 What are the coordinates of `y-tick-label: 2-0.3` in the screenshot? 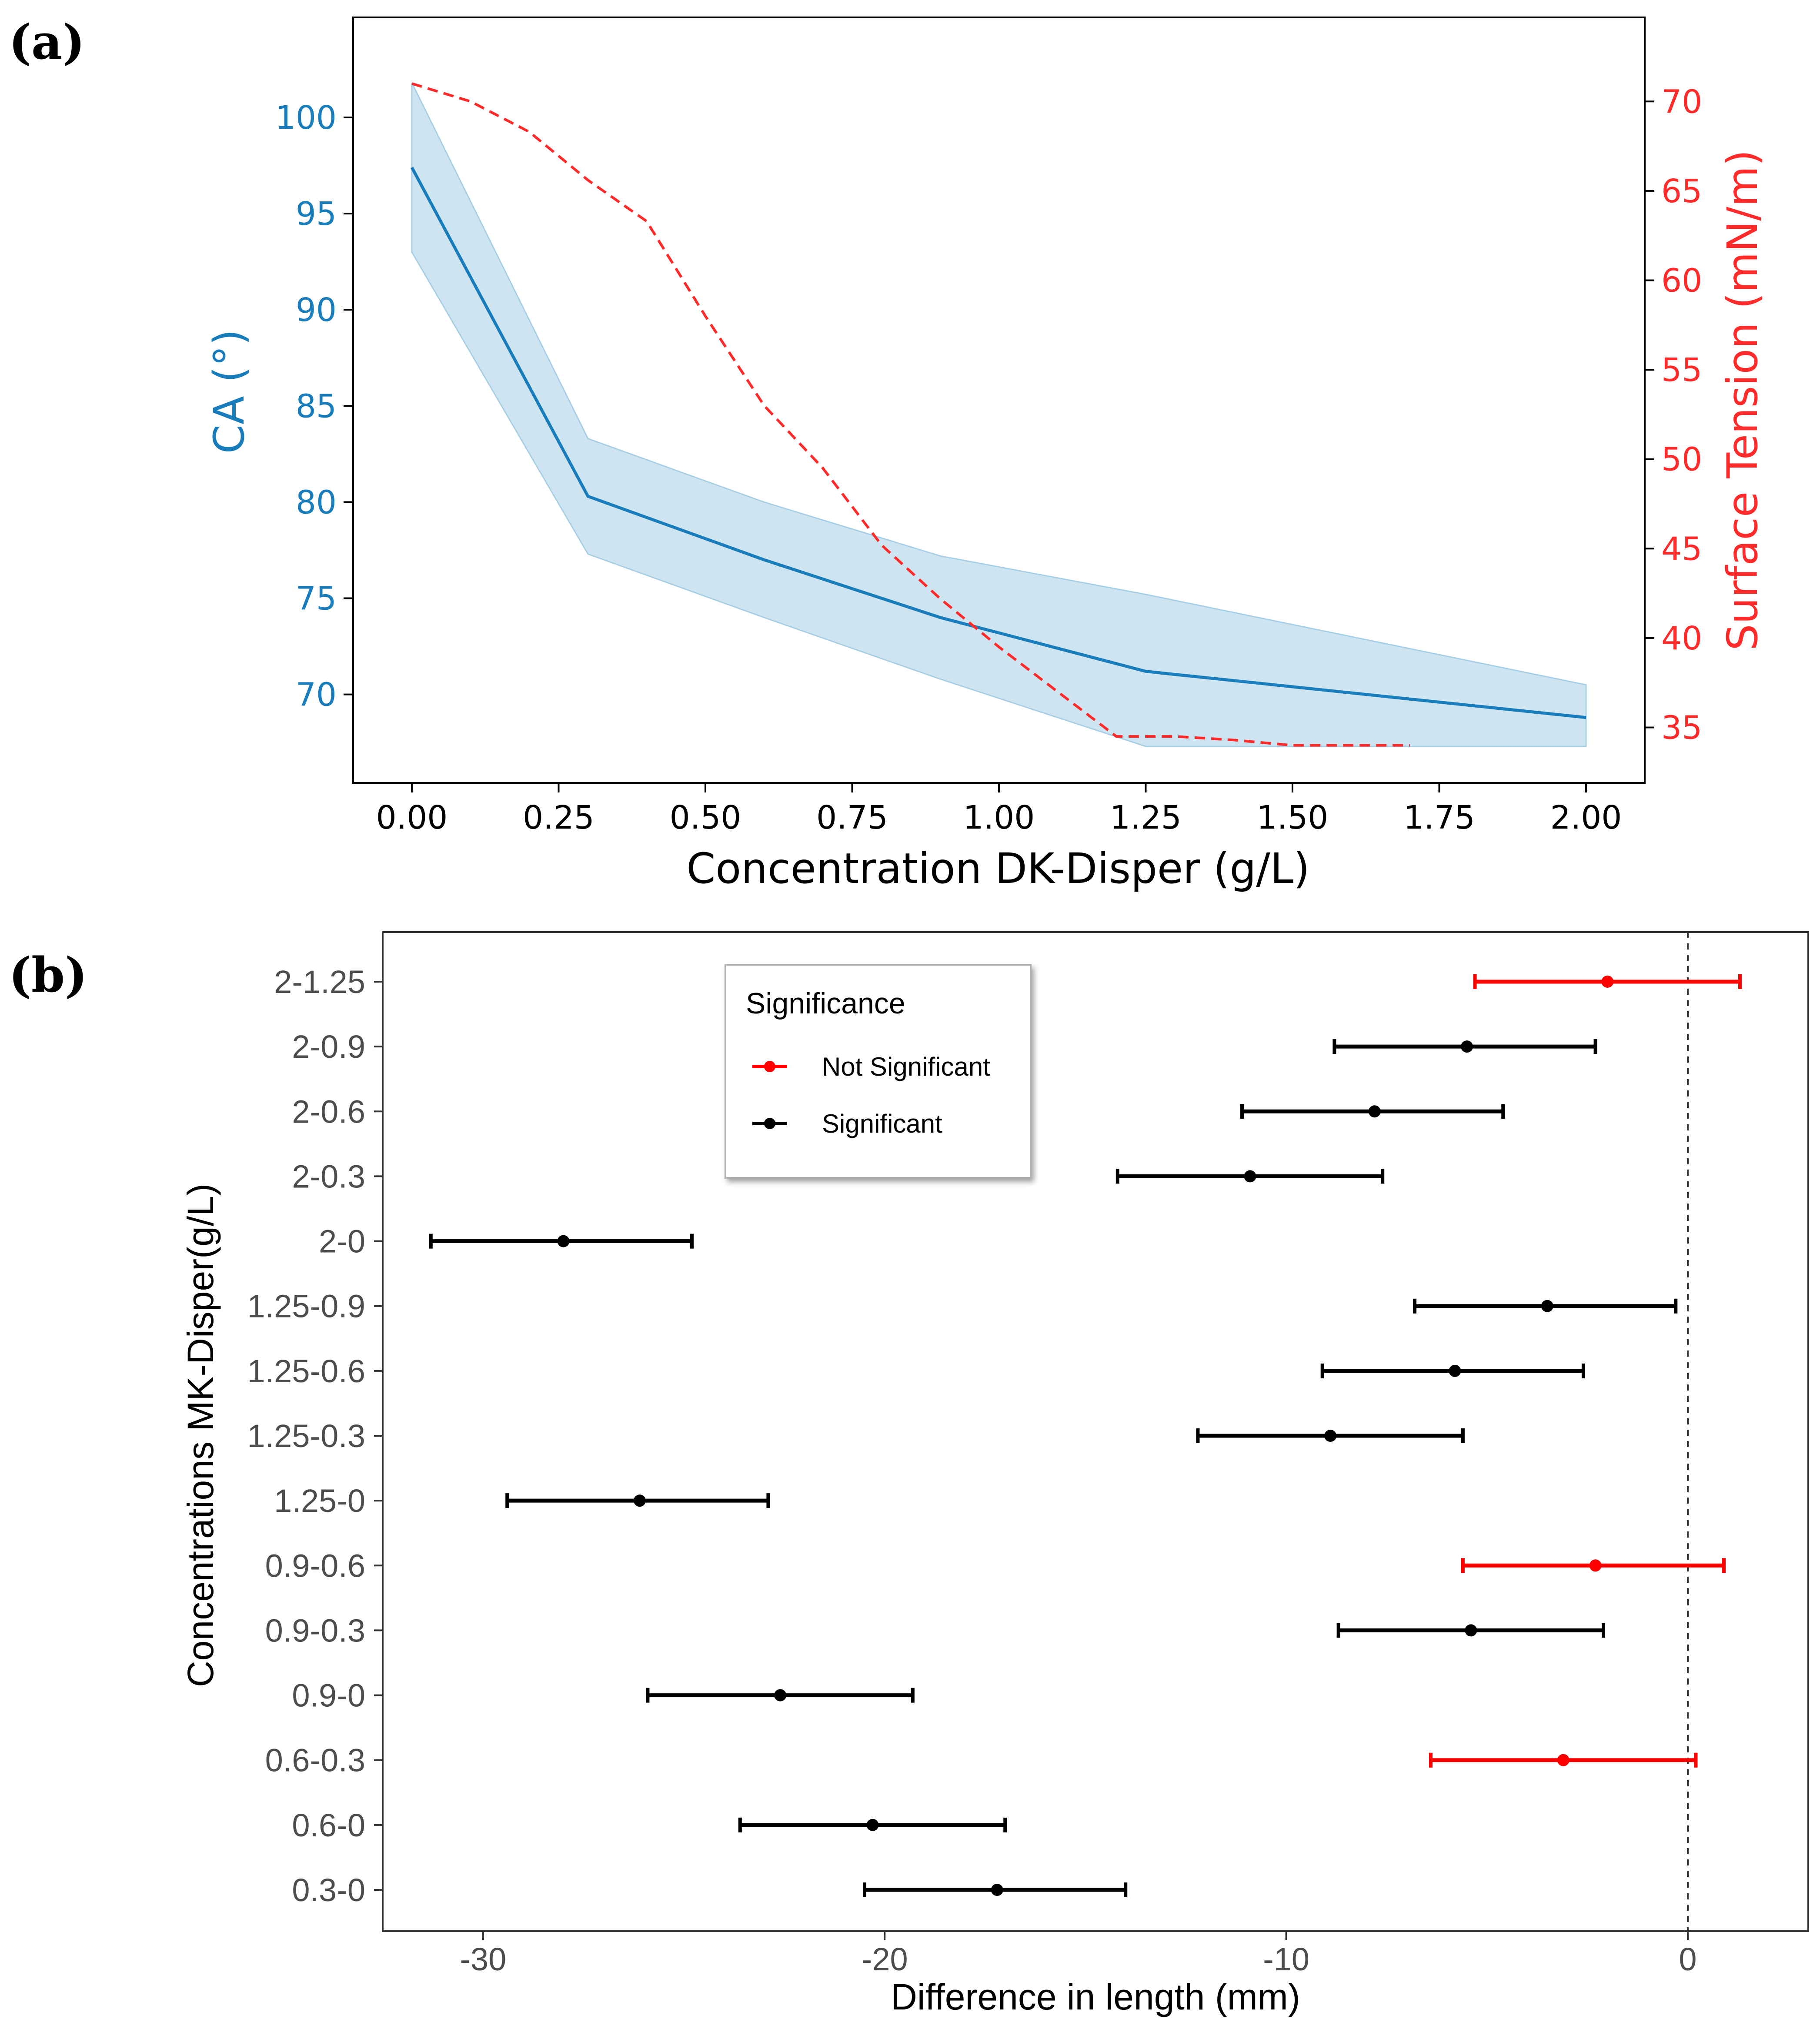 It's located at (328, 1176).